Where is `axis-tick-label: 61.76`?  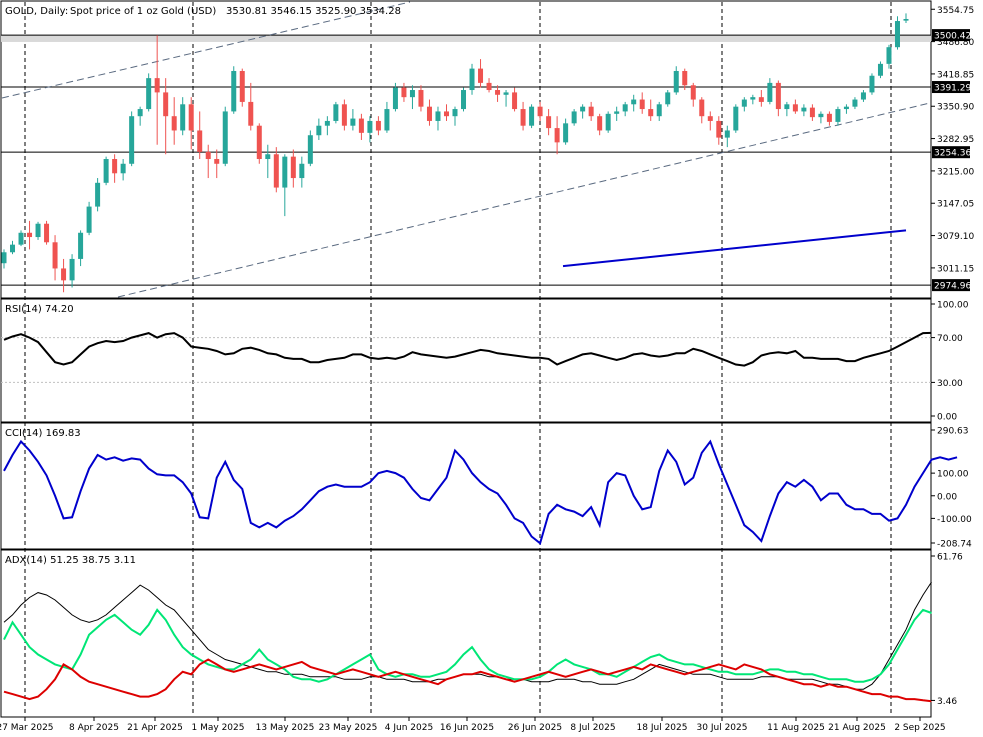
axis-tick-label: 61.76 is located at coordinates (950, 558).